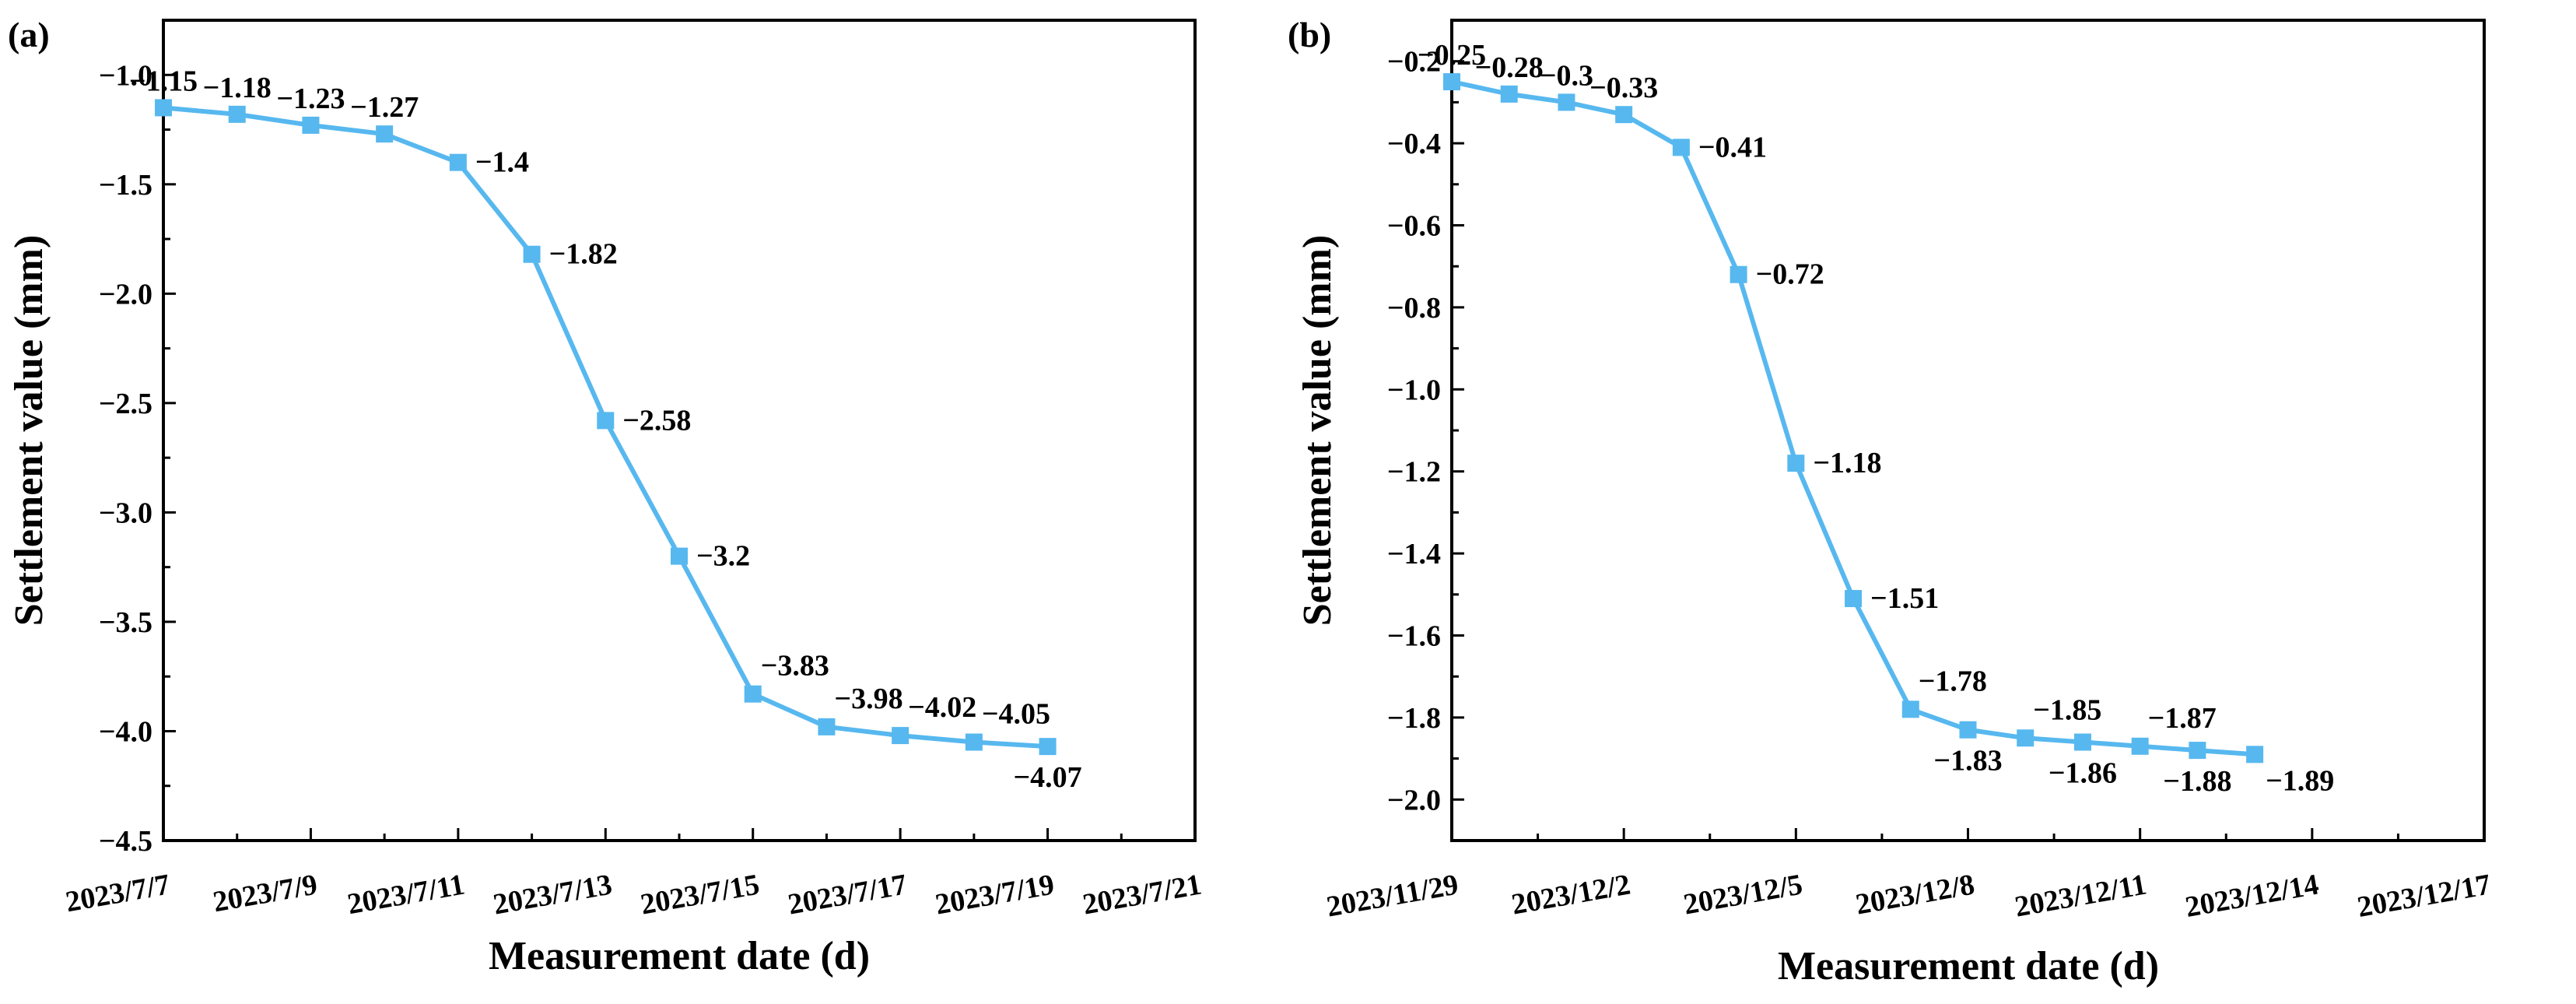  I want to click on panel-b-y-tick-label: −1.8, so click(1414, 718).